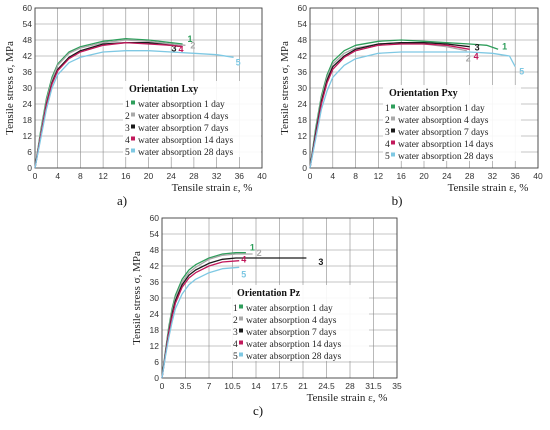 The image size is (550, 430). What do you see at coordinates (269, 293) in the screenshot?
I see `chart-title: Orientation Pz` at bounding box center [269, 293].